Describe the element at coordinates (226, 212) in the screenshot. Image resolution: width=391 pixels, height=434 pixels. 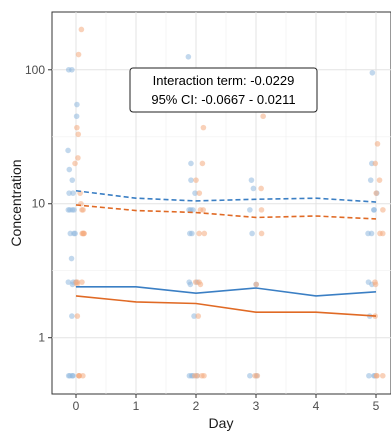
I see `orange-dashed-line` at that location.